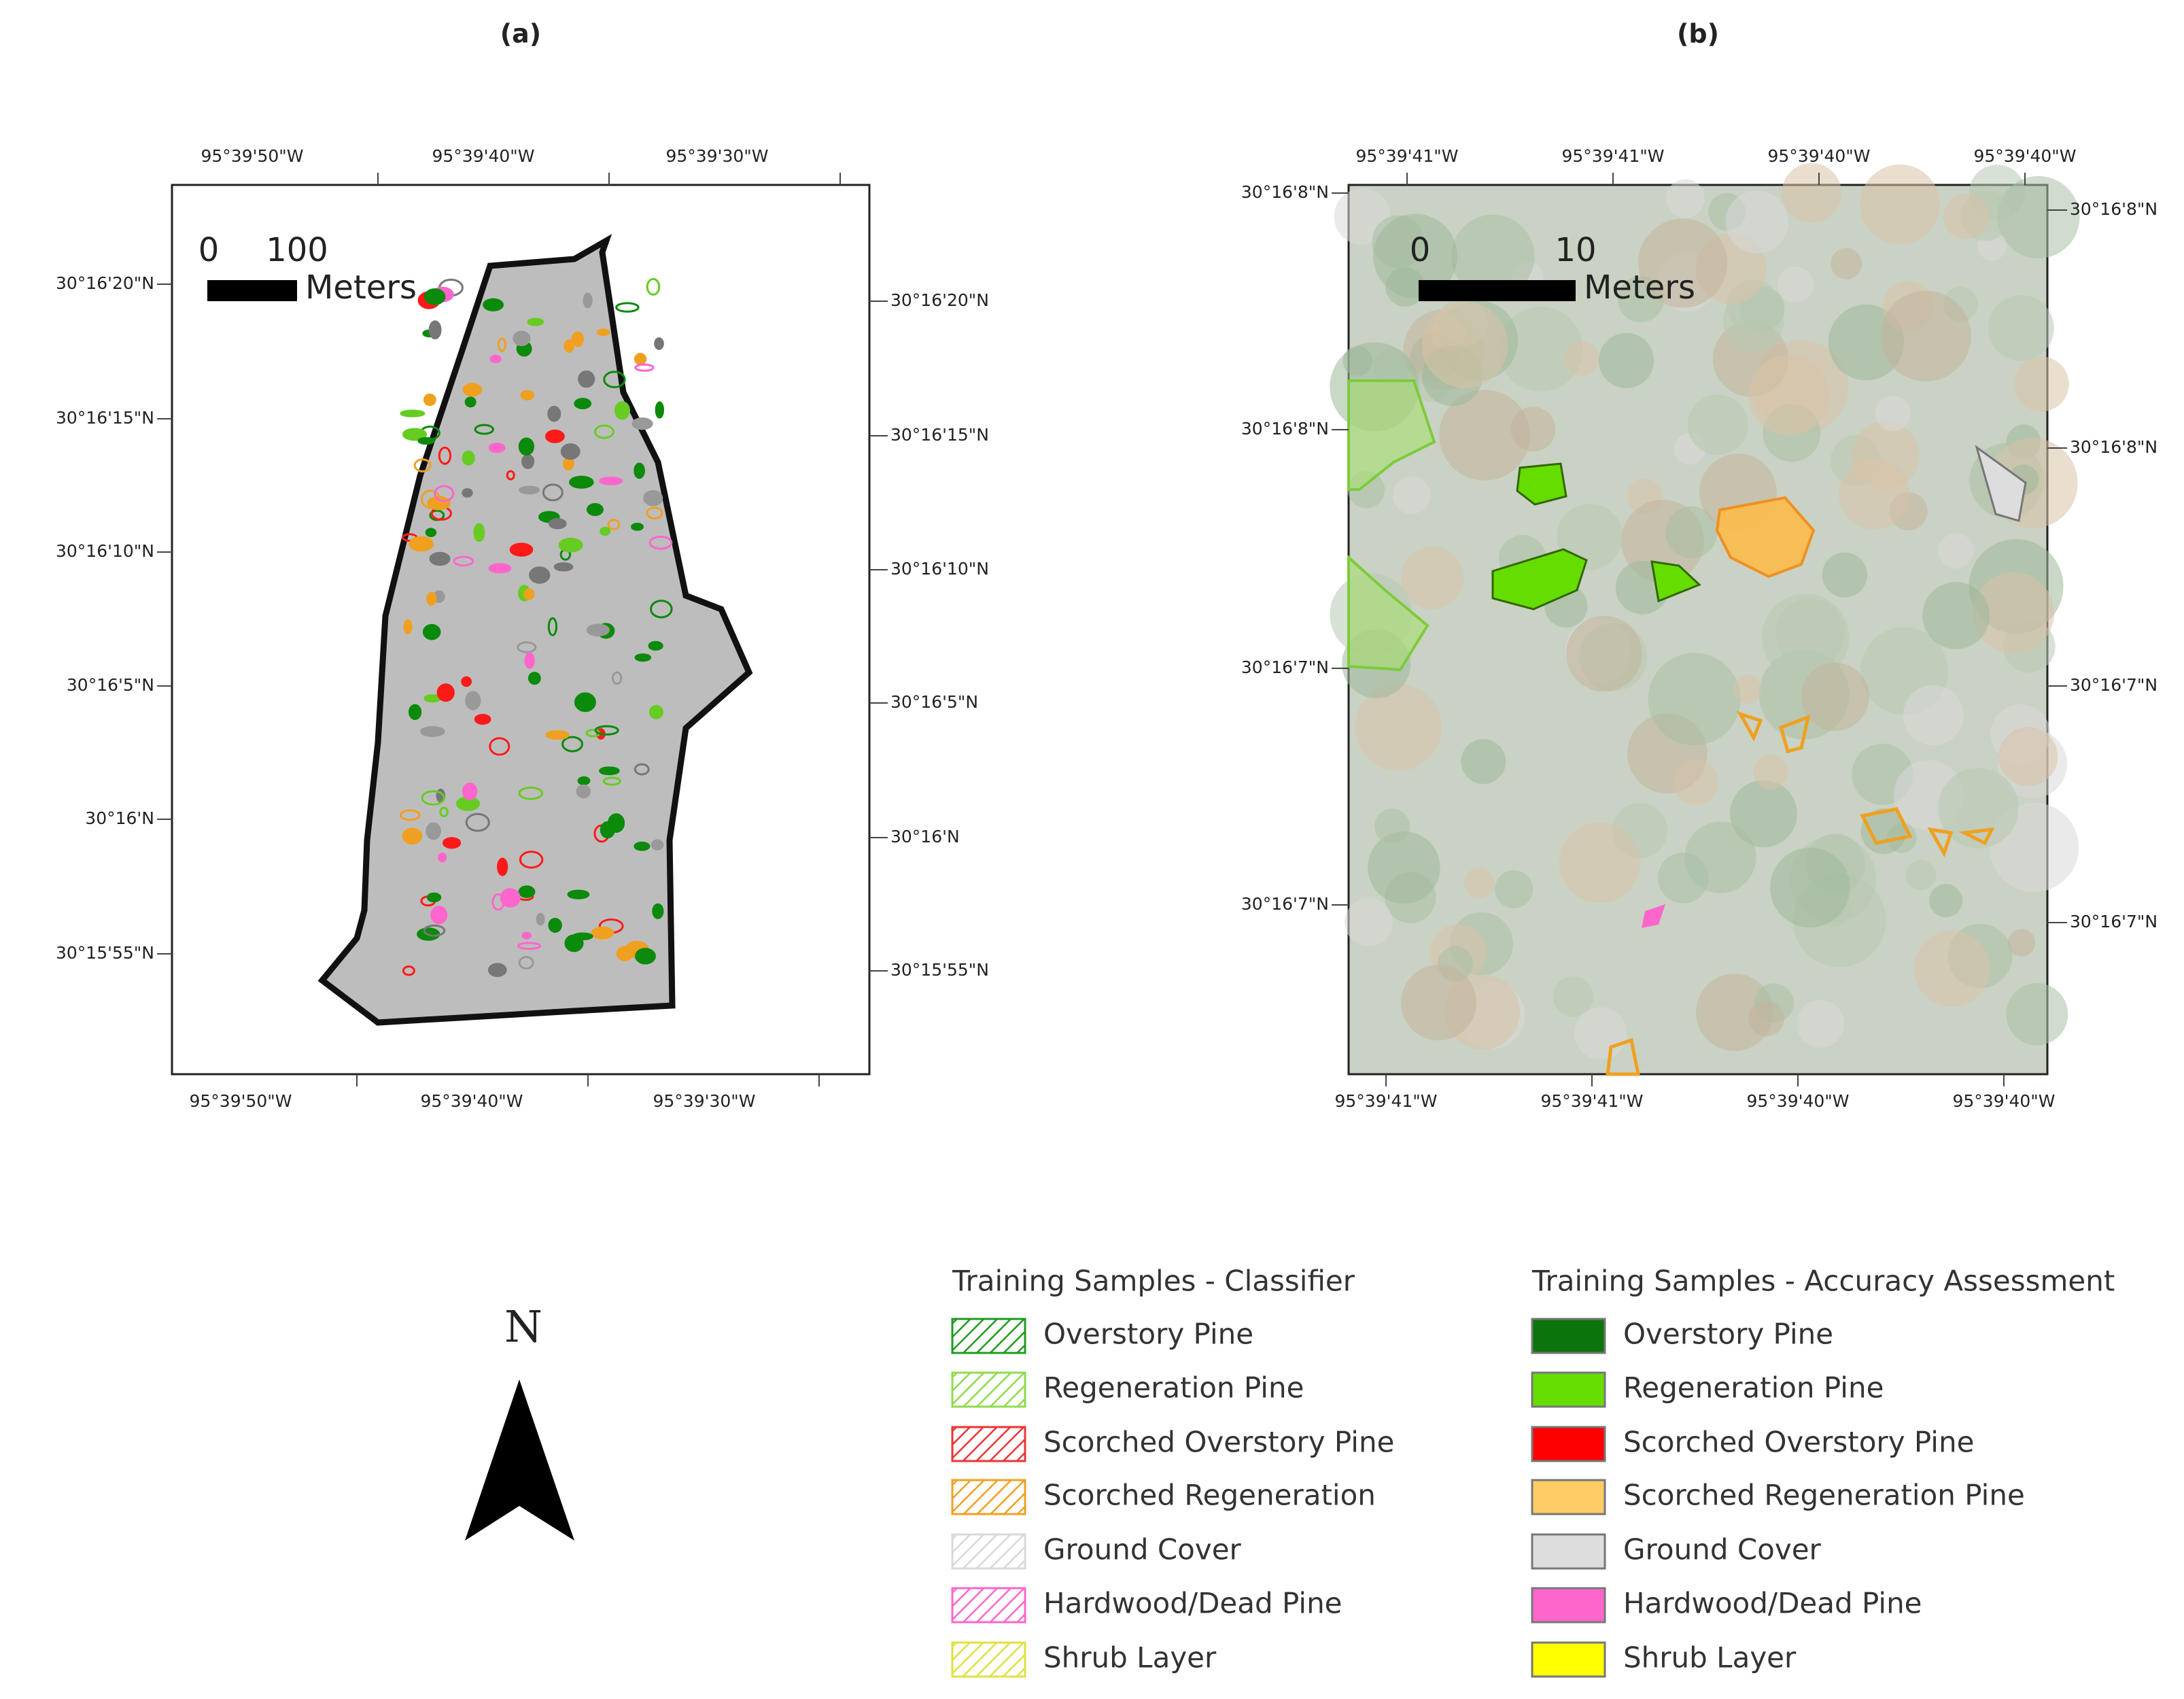 Image resolution: width=2184 pixels, height=1699 pixels. Describe the element at coordinates (1498, 290) in the screenshot. I see `scale-bar` at that location.